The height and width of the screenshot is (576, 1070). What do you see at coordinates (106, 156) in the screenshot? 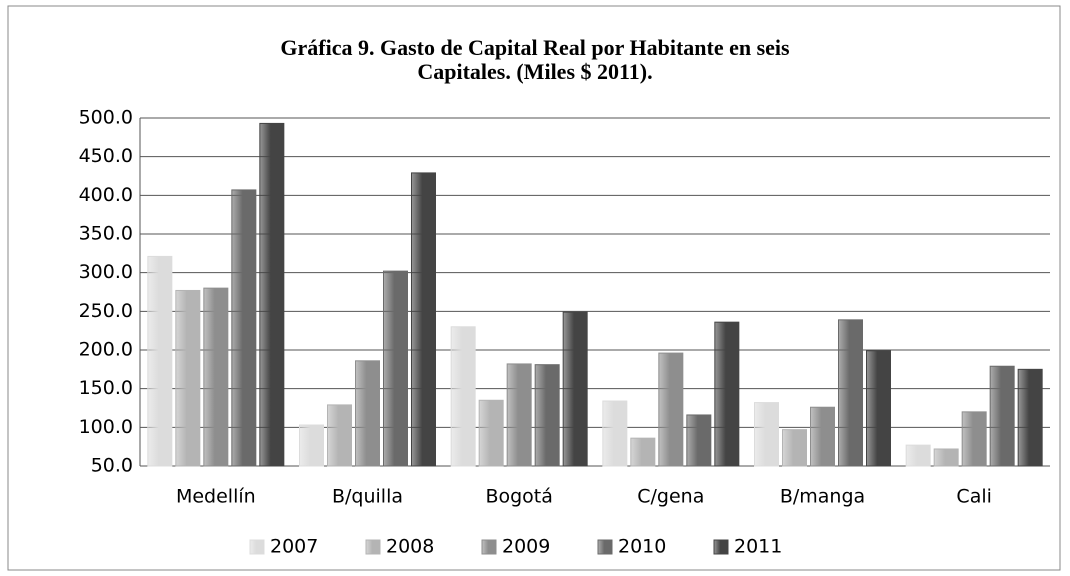
I see `y-tick-label: 450.0` at bounding box center [106, 156].